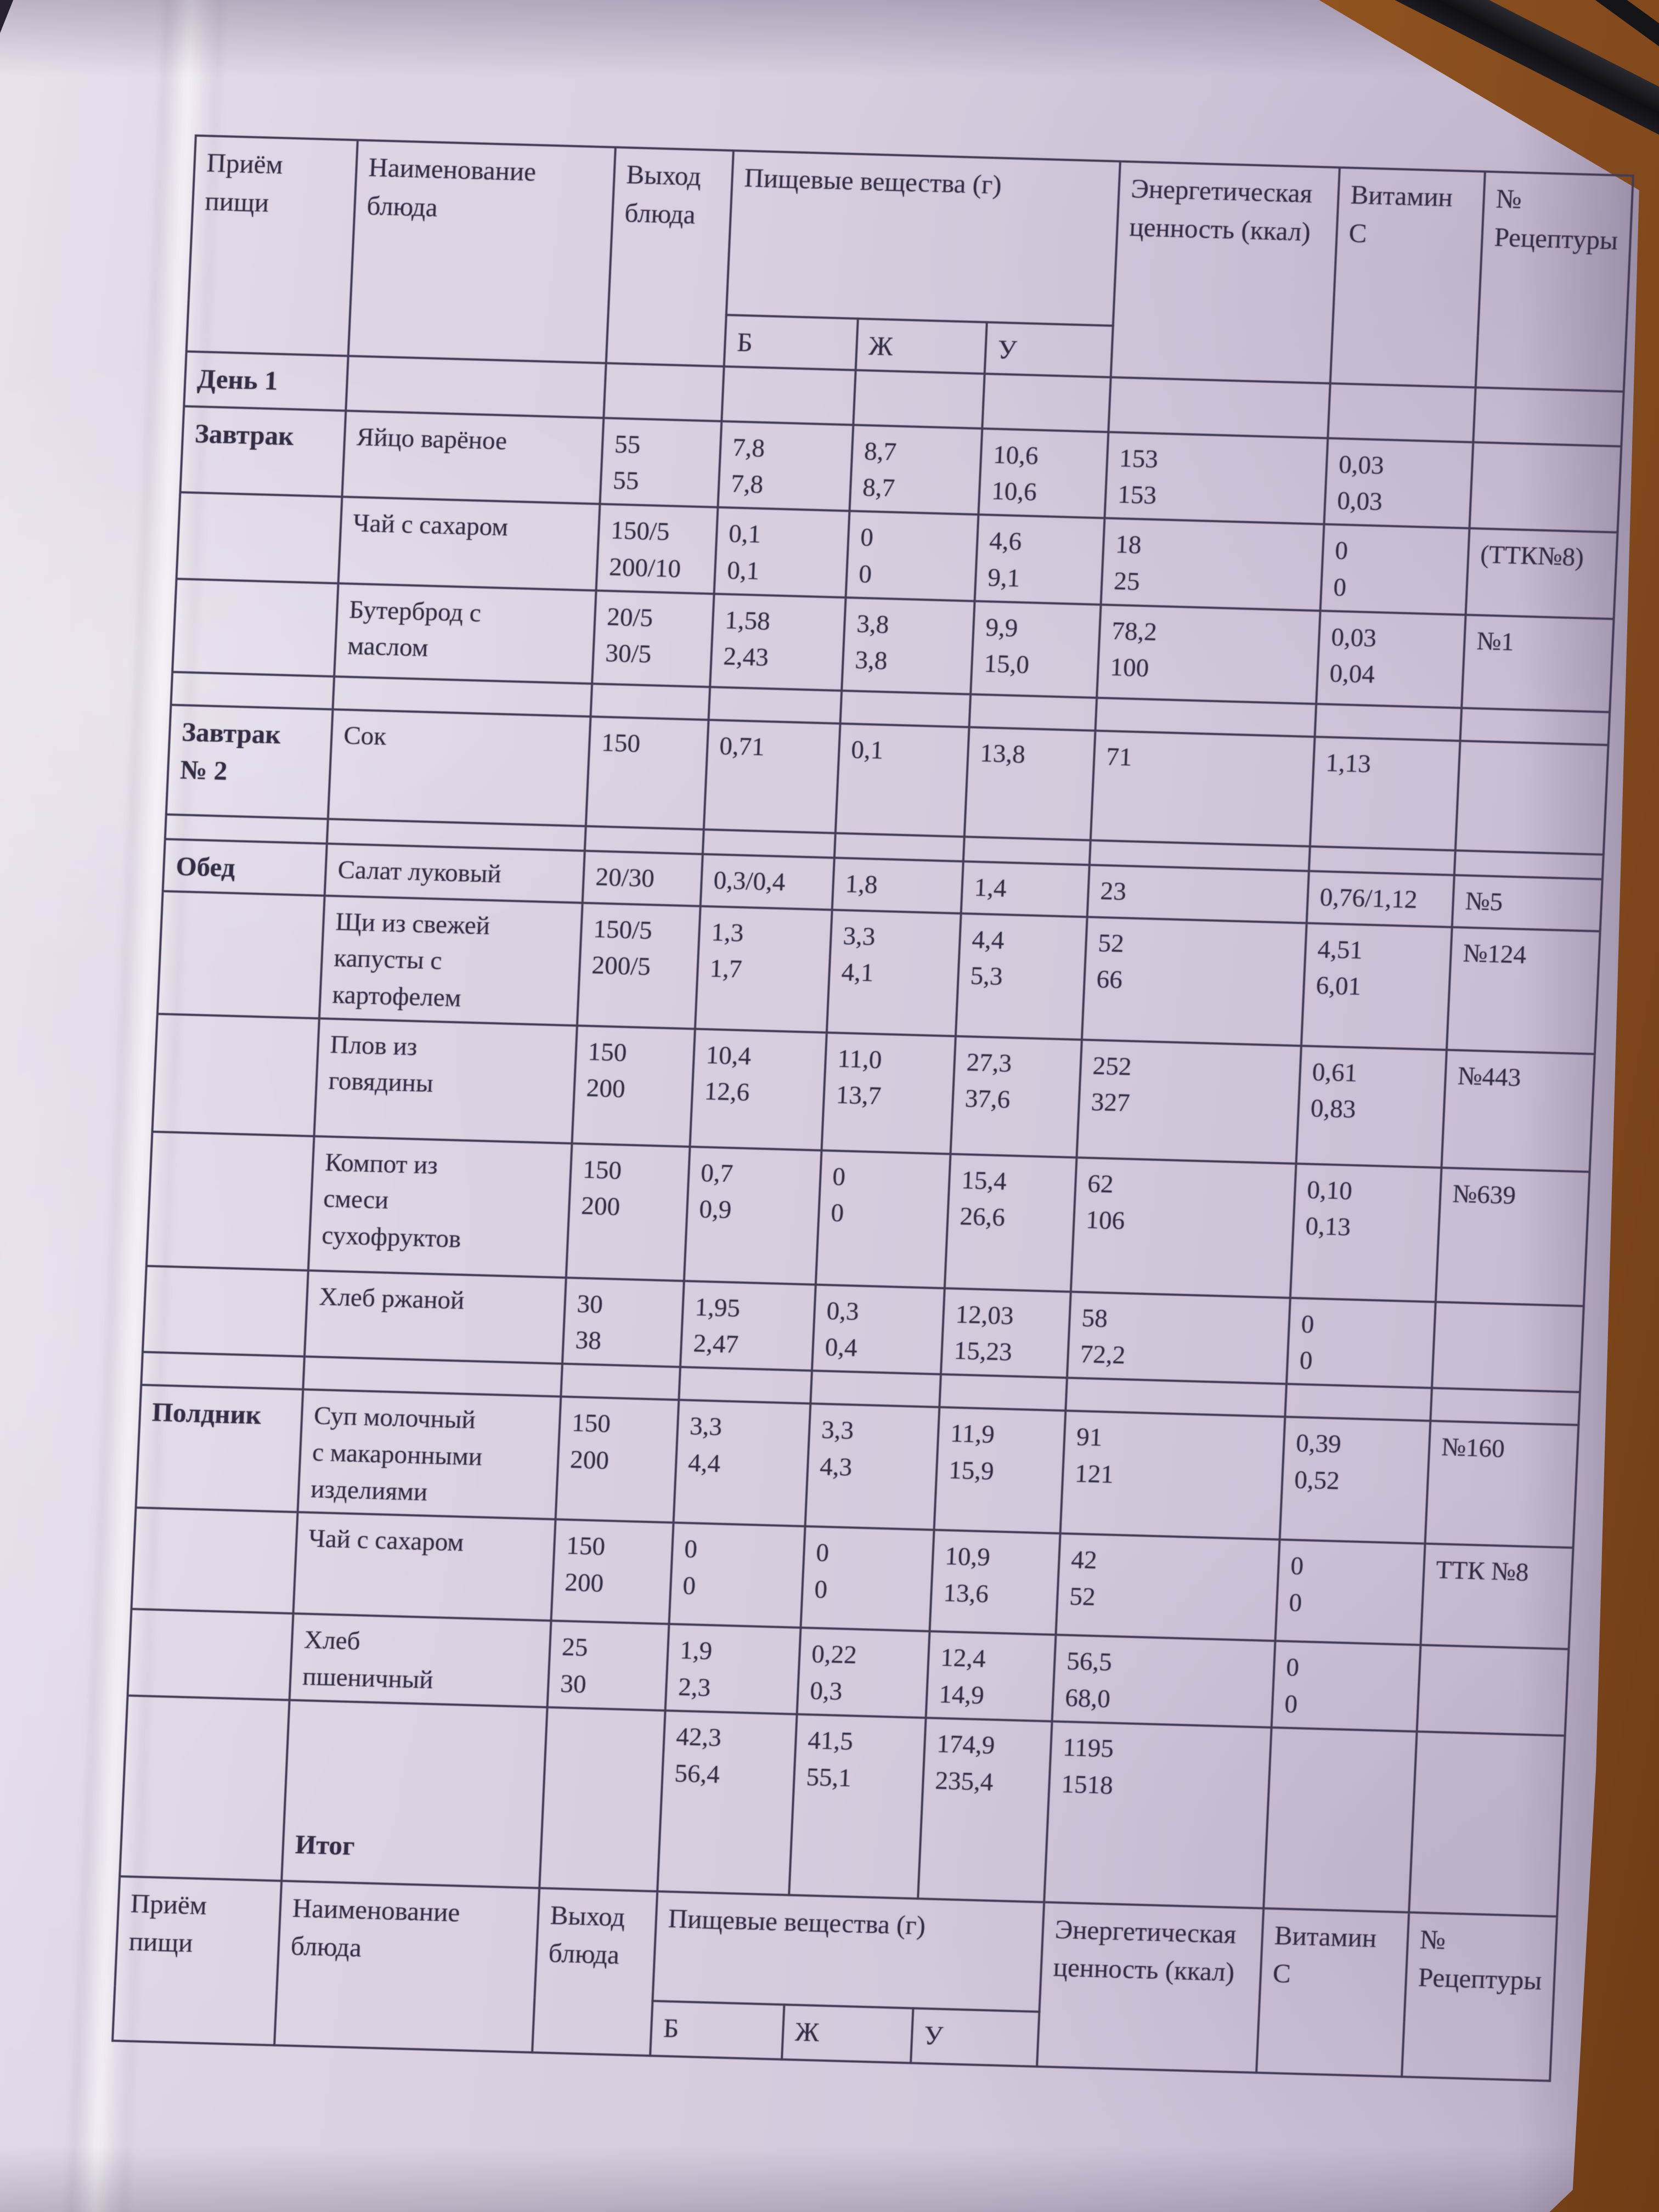 The width and height of the screenshot is (1659, 2212). I want to click on cell-kcal: 252 327, so click(1188, 1101).